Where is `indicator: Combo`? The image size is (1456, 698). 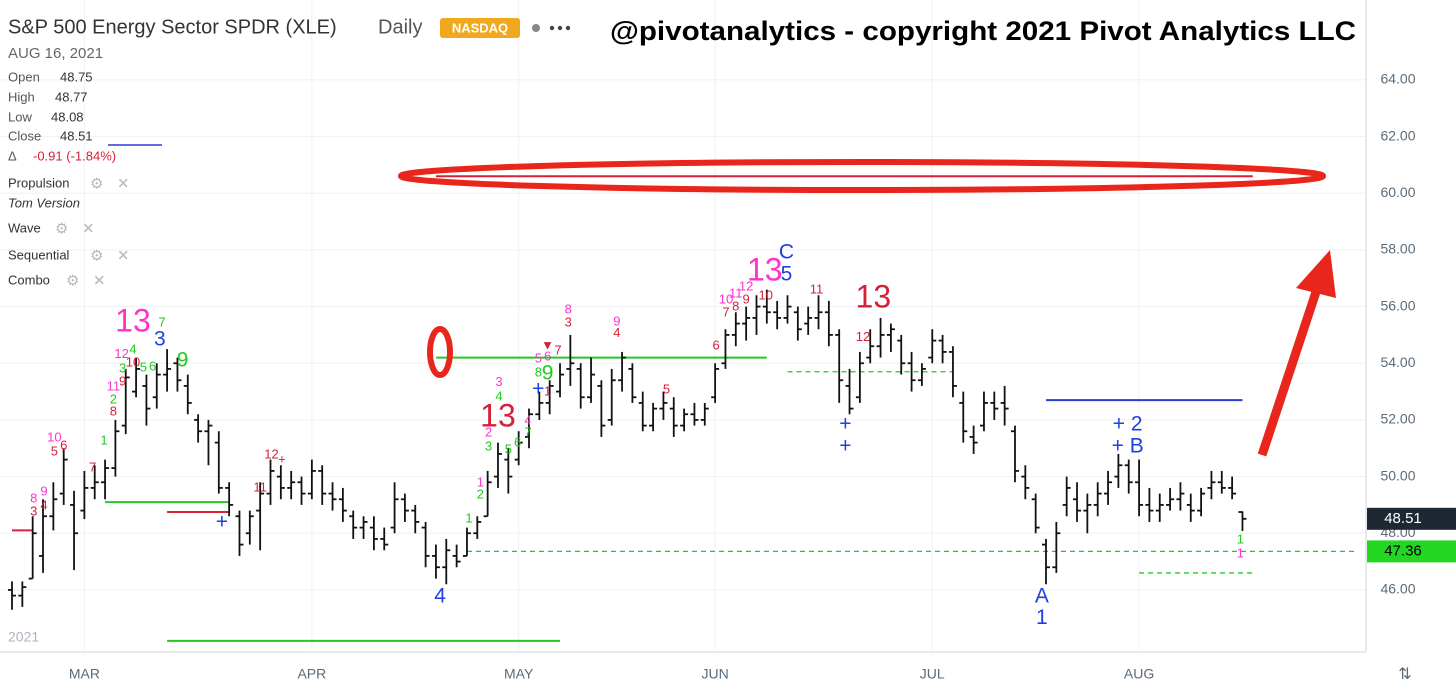
indicator: Combo is located at coordinates (29, 279).